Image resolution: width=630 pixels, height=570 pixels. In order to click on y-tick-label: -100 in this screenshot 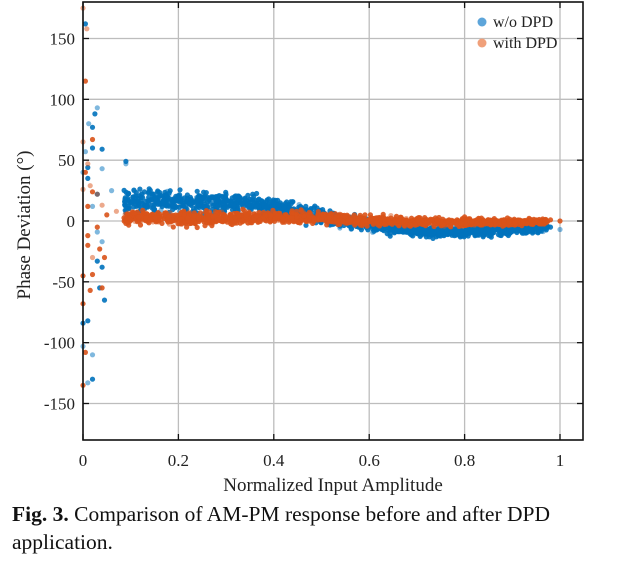, I will do `click(59, 343)`.